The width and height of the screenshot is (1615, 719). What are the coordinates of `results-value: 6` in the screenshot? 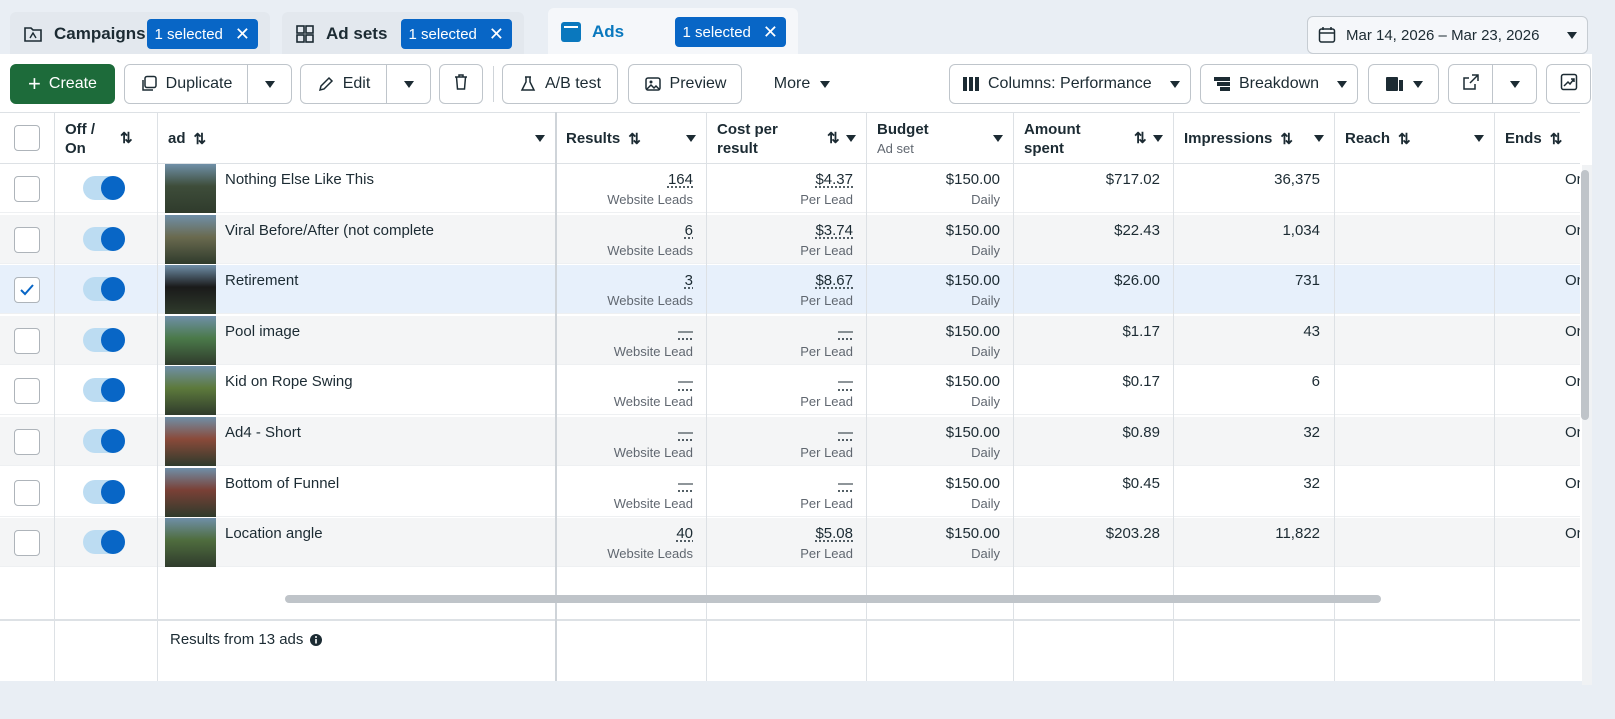 It's located at (688, 230).